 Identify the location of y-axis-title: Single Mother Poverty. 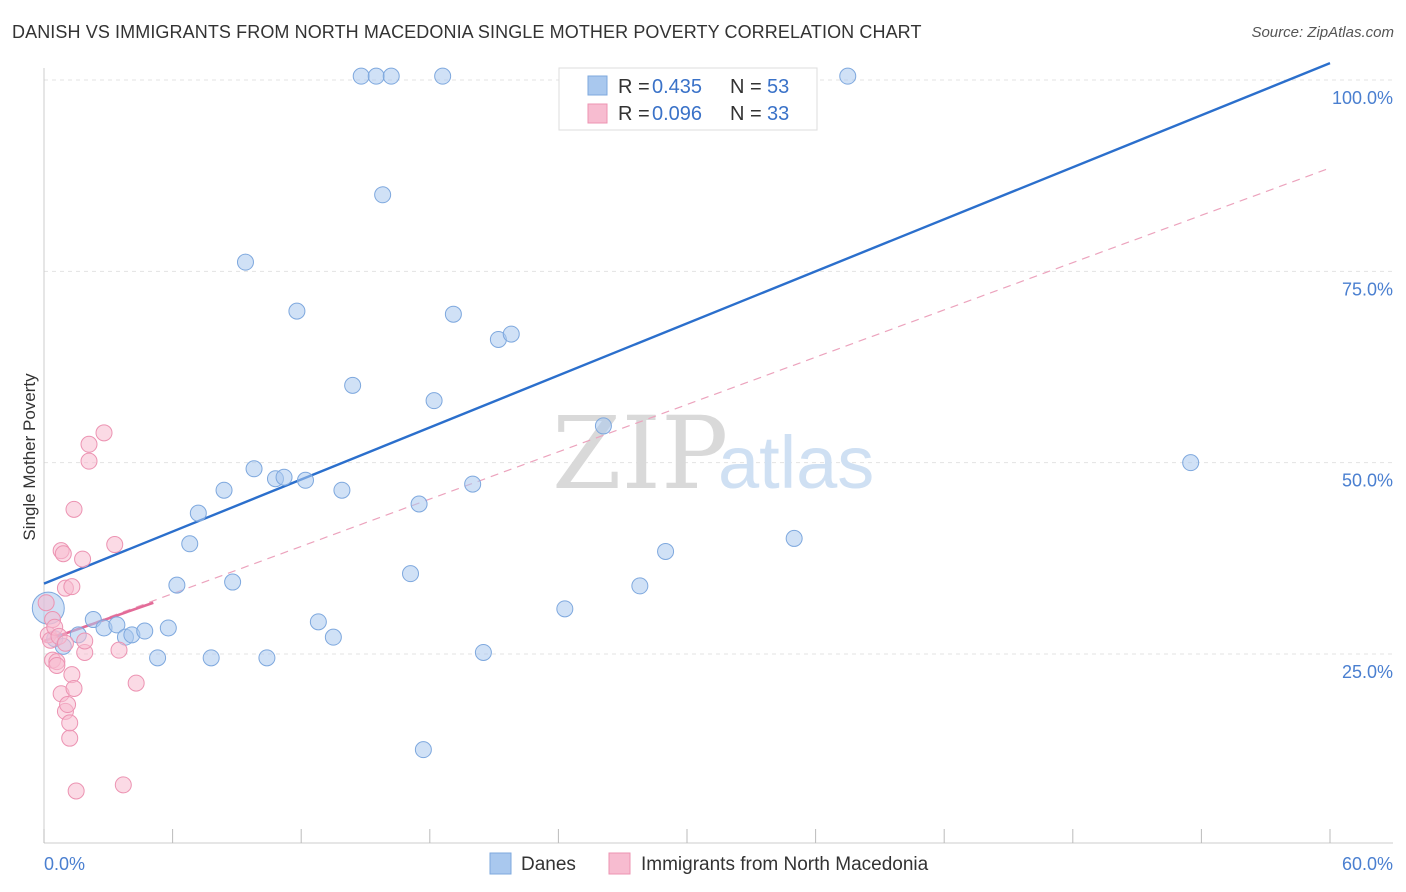
(29, 457).